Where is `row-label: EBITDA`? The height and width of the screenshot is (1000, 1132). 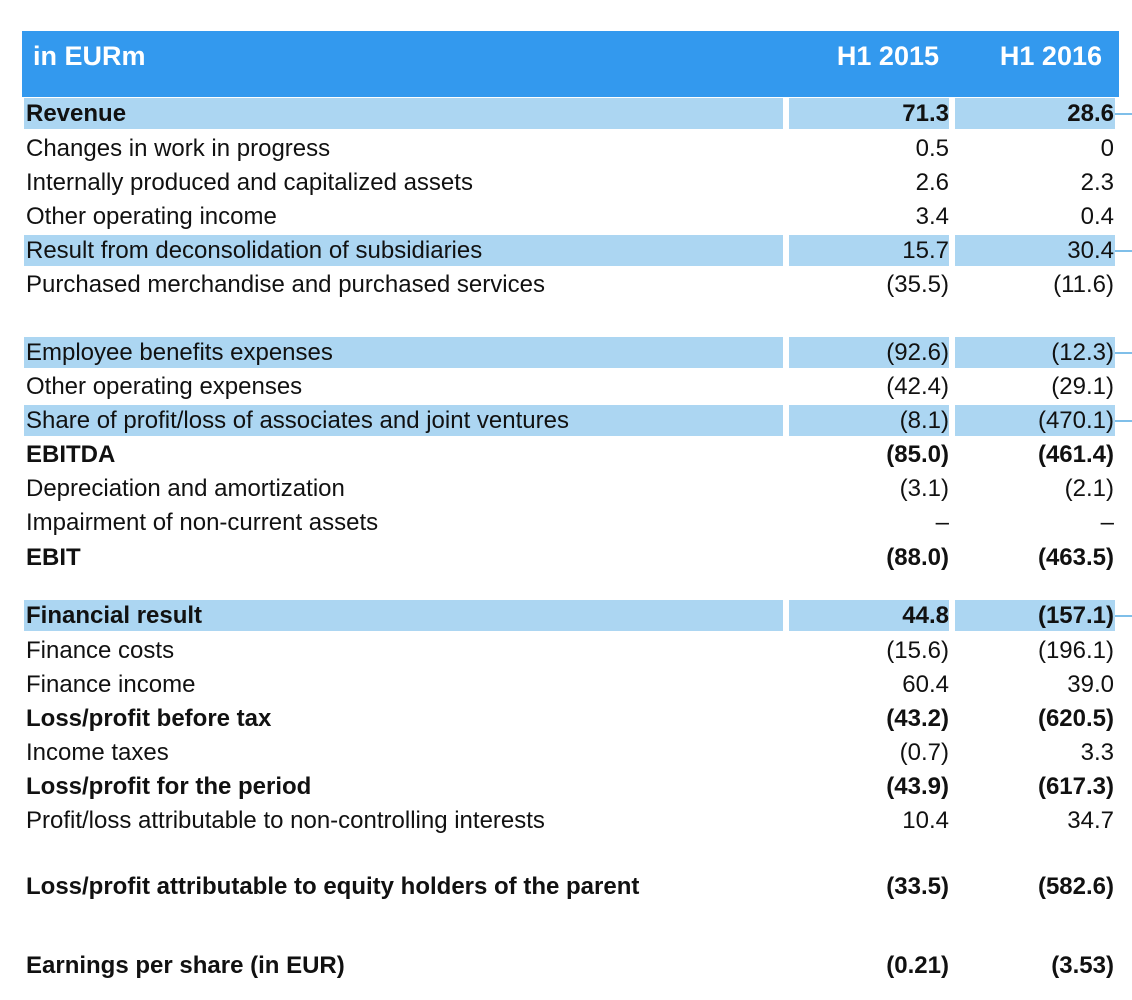
row-label: EBITDA is located at coordinates (71, 454).